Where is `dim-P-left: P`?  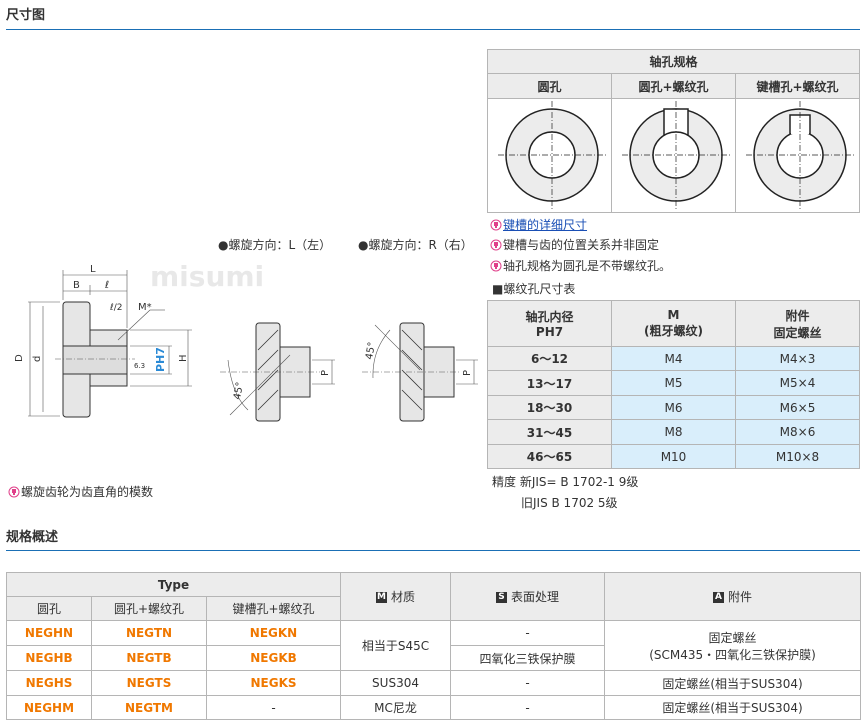 dim-P-left: P is located at coordinates (325, 373).